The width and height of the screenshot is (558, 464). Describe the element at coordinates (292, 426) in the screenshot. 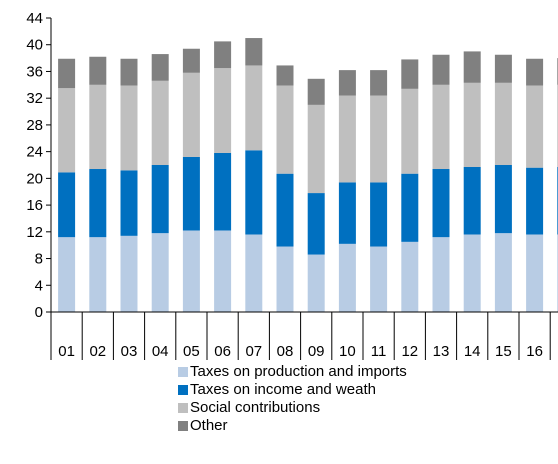

I see `legend-item-other: Other` at that location.